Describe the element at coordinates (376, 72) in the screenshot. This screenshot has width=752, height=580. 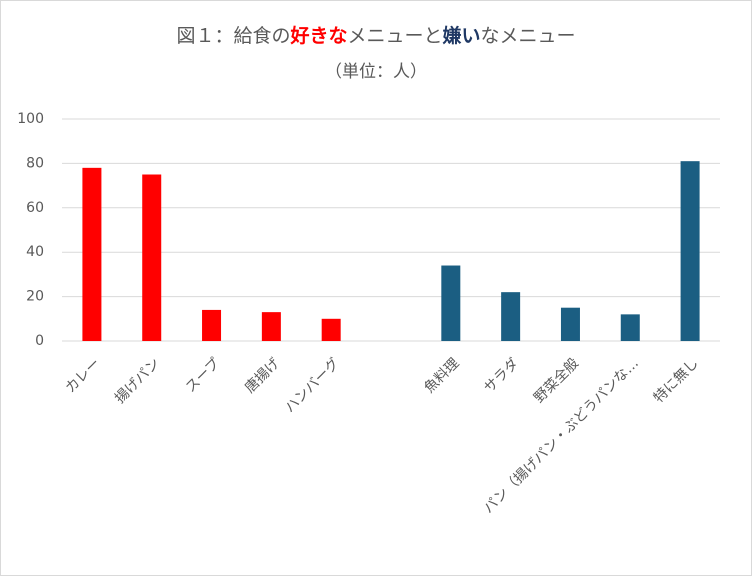
I see `chart-subtitle: （単位：人）` at that location.